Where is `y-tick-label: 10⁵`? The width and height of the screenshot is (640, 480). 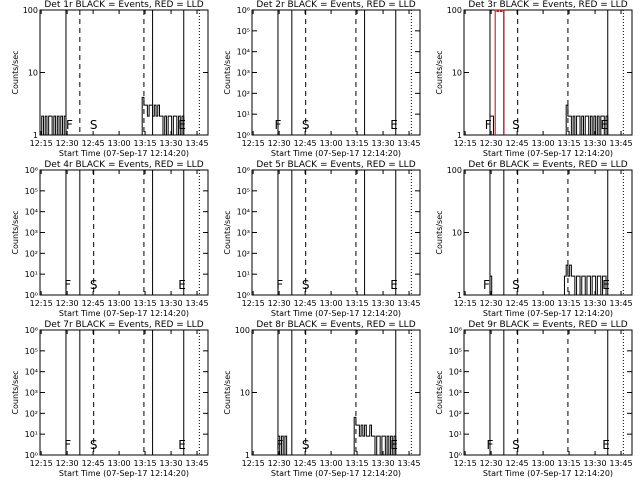
y-tick-label: 10⁵ is located at coordinates (243, 191).